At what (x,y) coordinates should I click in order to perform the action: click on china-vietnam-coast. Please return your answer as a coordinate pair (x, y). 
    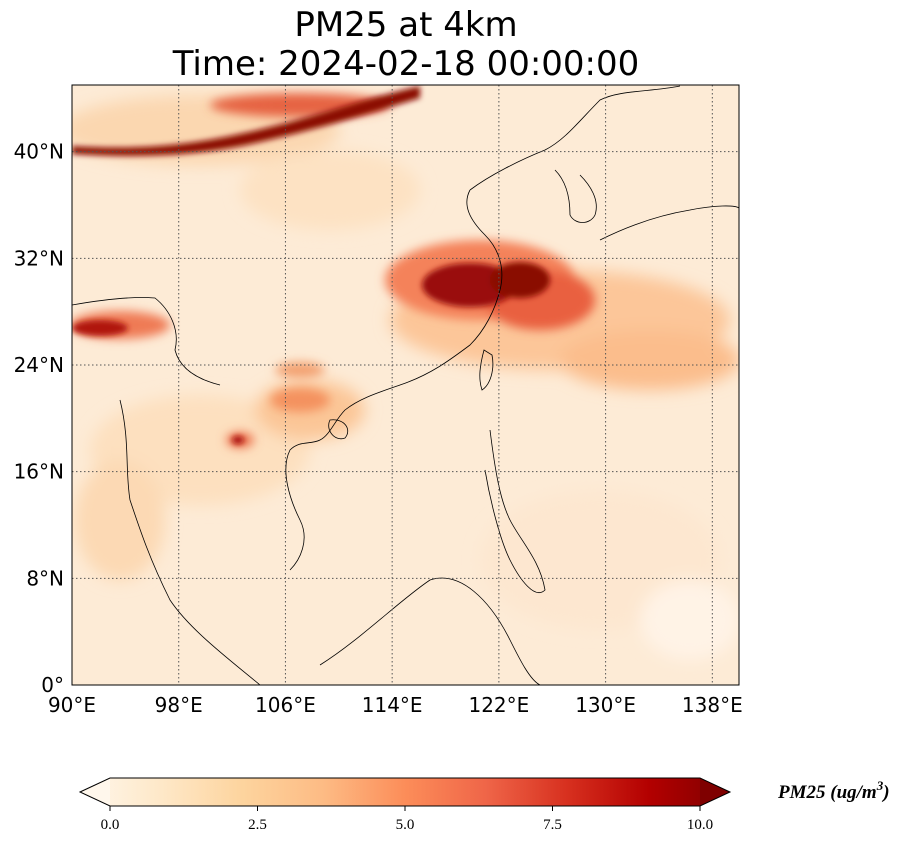
    Looking at the image, I should click on (393, 430).